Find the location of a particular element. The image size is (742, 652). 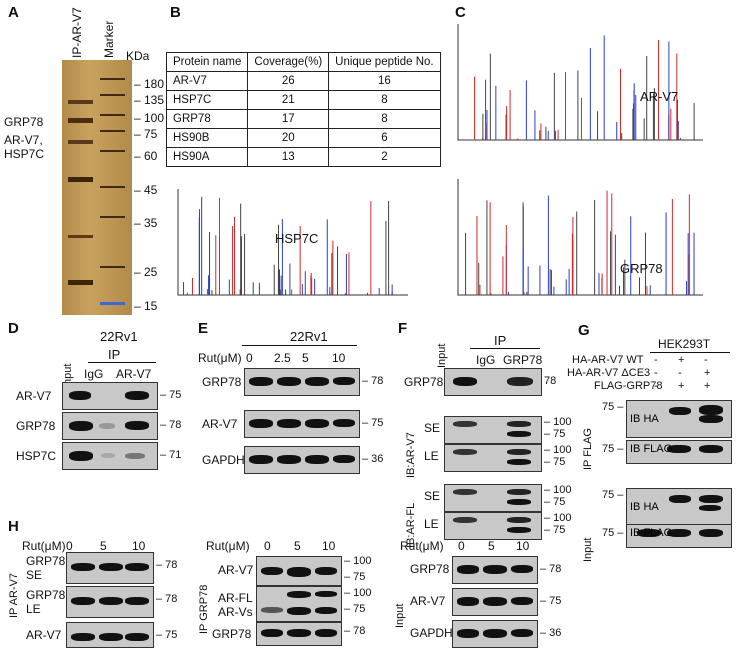

panel-label-c: C is located at coordinates (460, 12).